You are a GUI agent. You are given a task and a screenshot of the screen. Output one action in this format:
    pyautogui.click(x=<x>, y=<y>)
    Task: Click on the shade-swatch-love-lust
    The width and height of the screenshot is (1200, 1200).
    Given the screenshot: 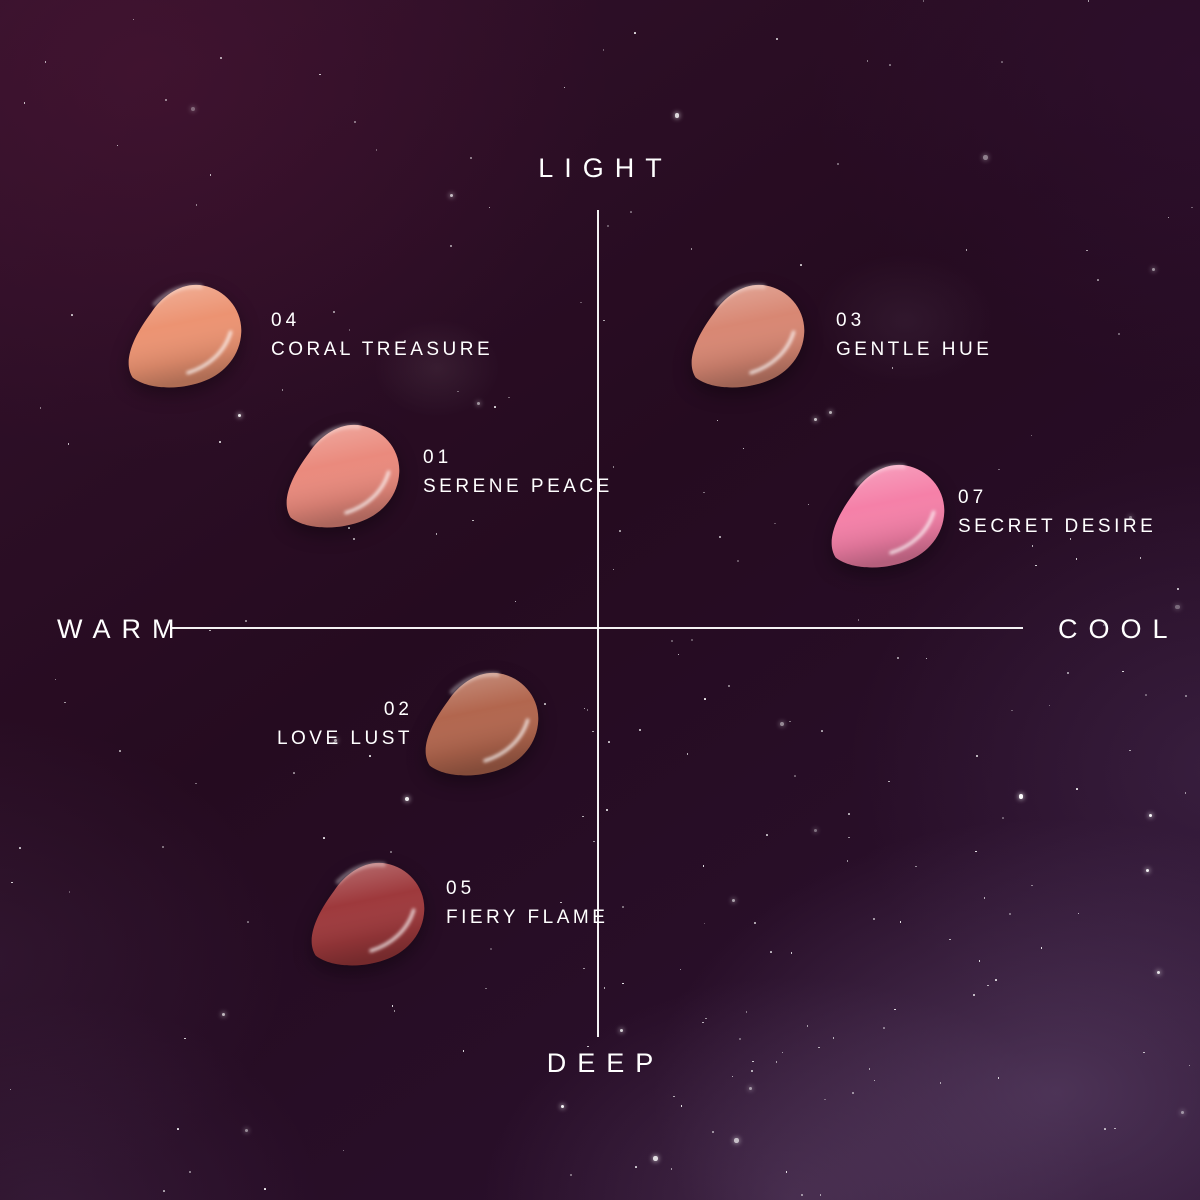 What is the action you would take?
    pyautogui.click(x=484, y=723)
    